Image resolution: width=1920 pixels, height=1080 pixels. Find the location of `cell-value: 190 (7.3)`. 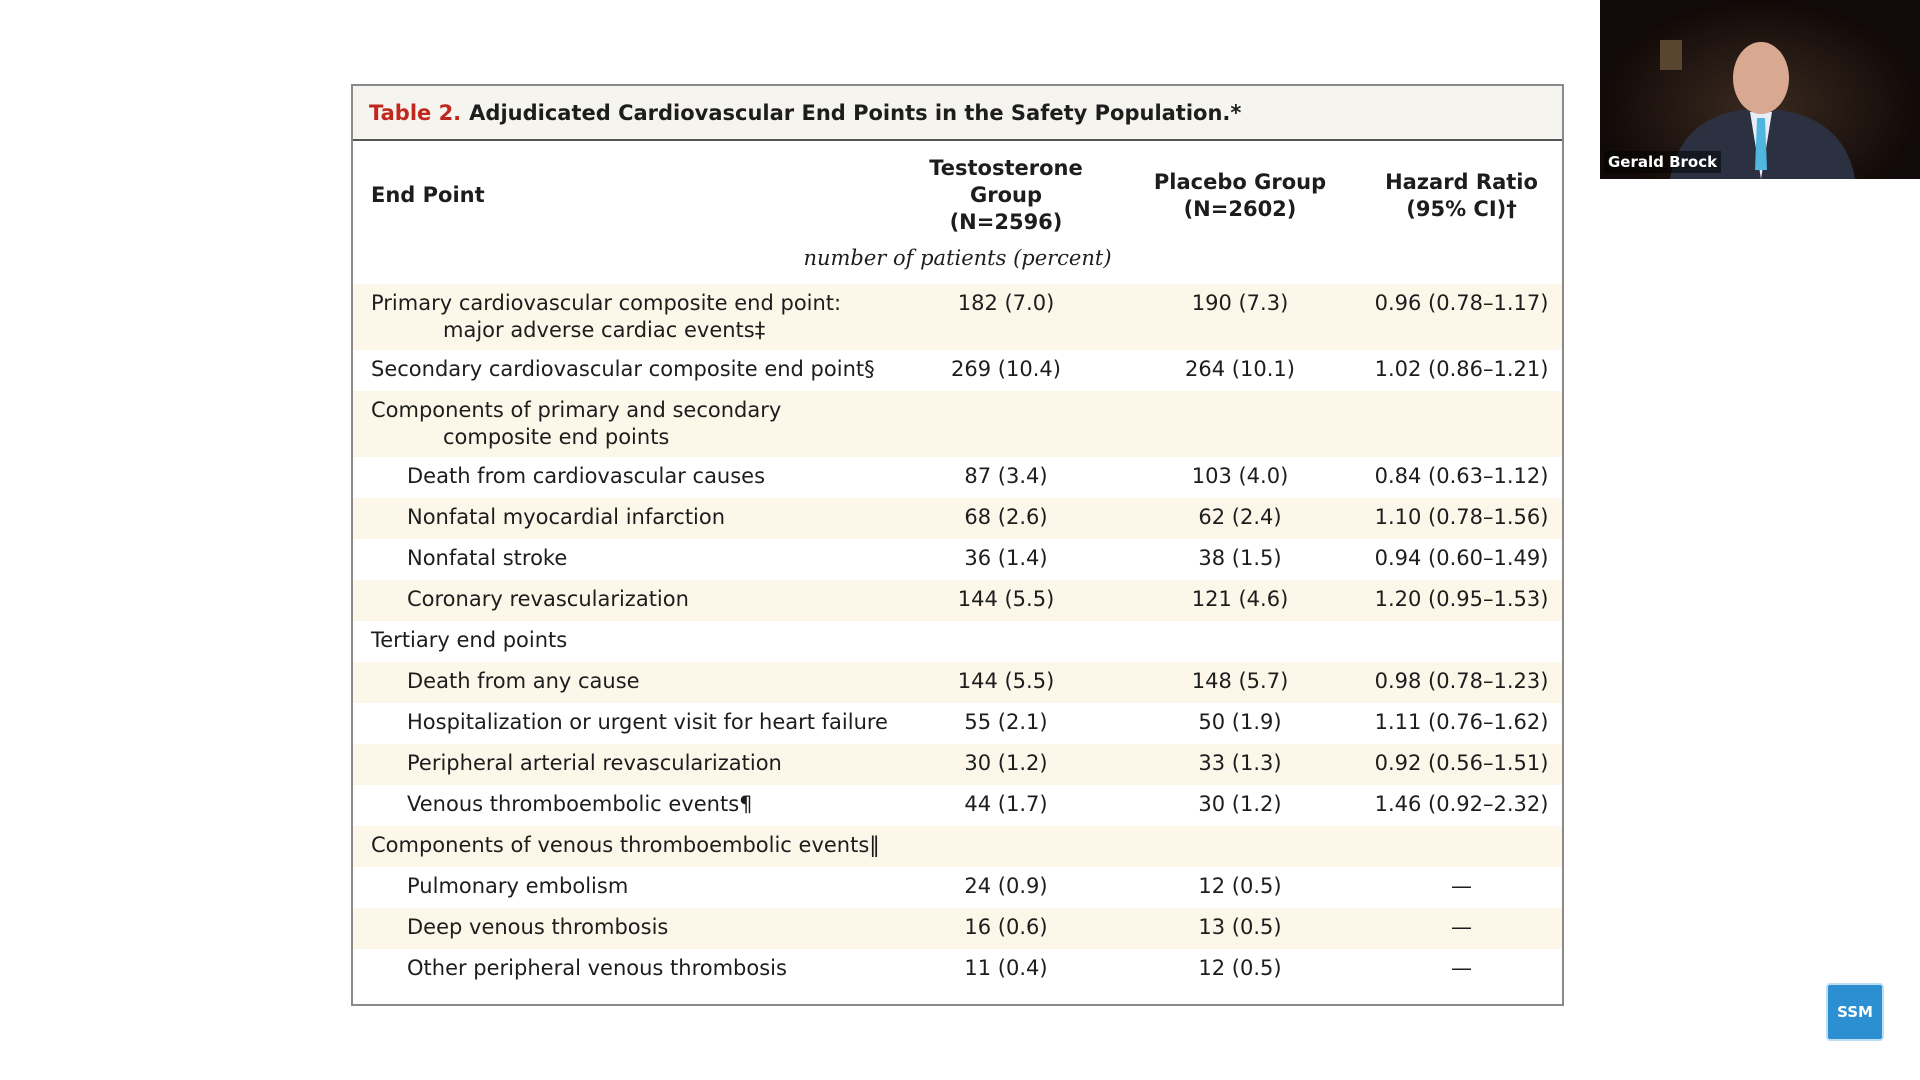

cell-value: 190 (7.3) is located at coordinates (1240, 317).